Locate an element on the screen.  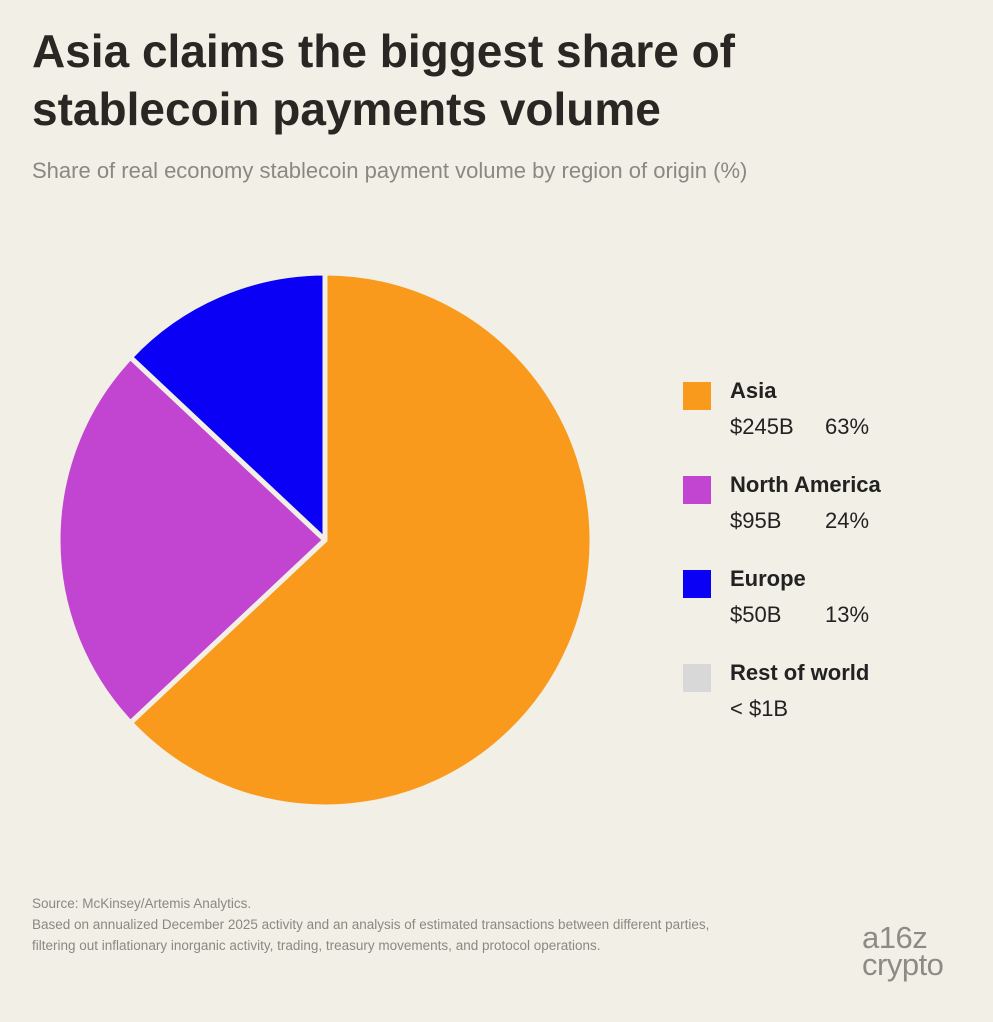
pie-slice-north-america is located at coordinates (191, 540).